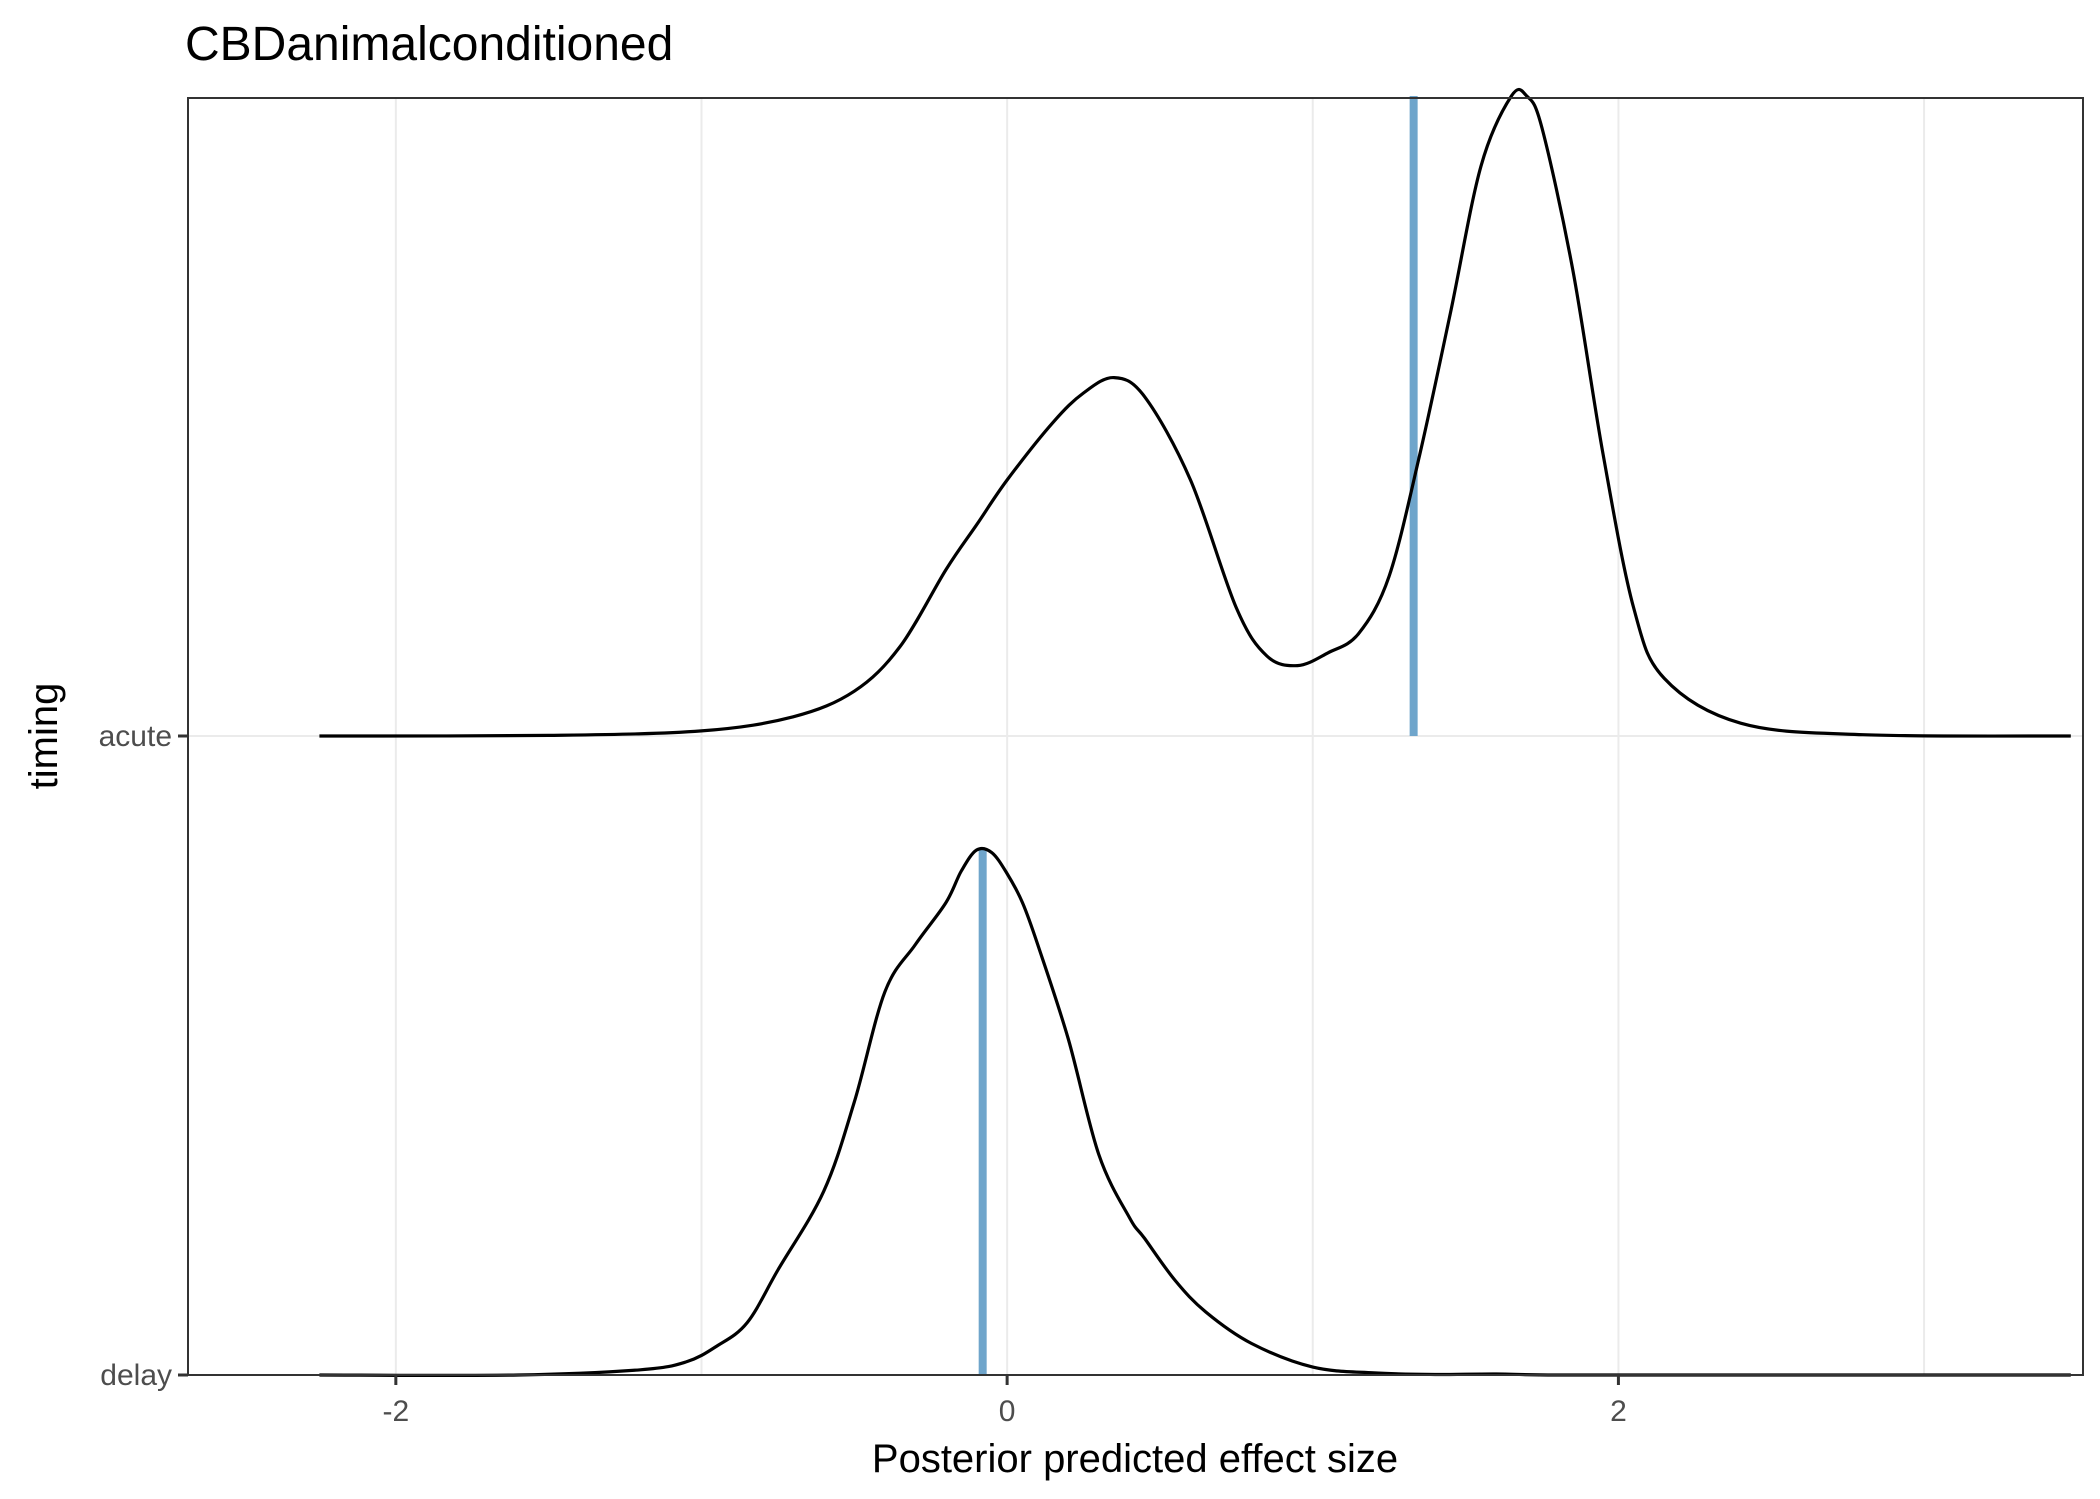  What do you see at coordinates (1618, 1411) in the screenshot?
I see `x-tick-label: 2` at bounding box center [1618, 1411].